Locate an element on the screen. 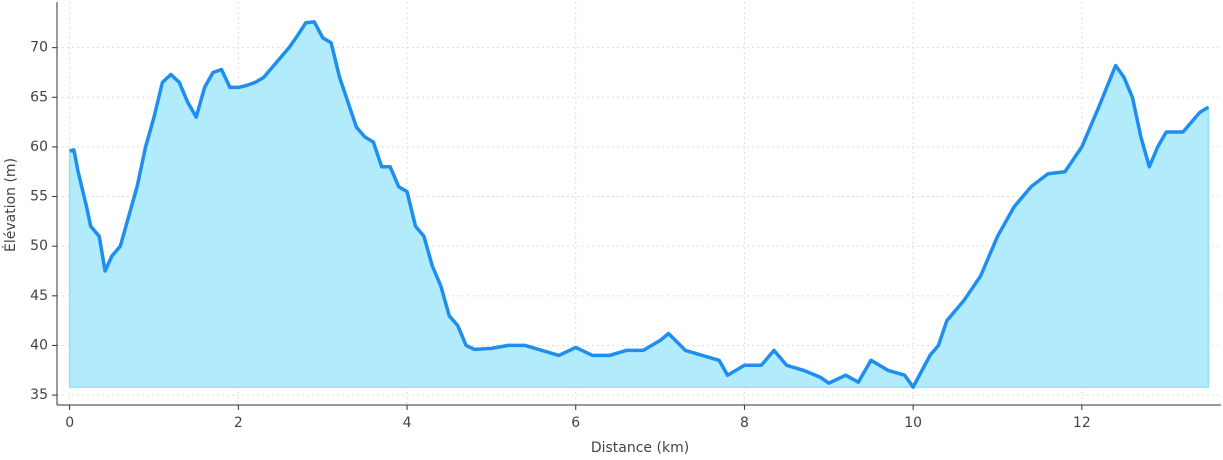 The width and height of the screenshot is (1223, 460). y-tick-label: 55 is located at coordinates (39, 197).